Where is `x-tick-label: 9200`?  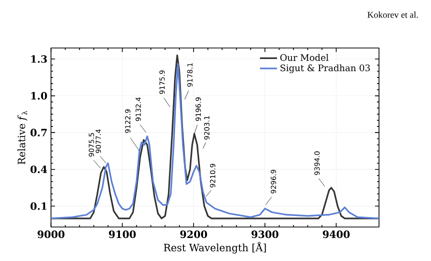
x-tick-label: 9200 is located at coordinates (194, 234).